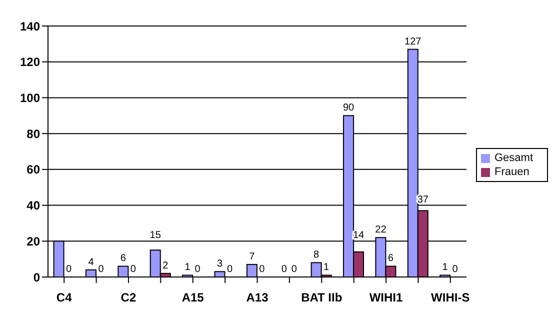 Image resolution: width=555 pixels, height=330 pixels. Describe the element at coordinates (30, 26) in the screenshot. I see `y-tick-label: 140` at that location.